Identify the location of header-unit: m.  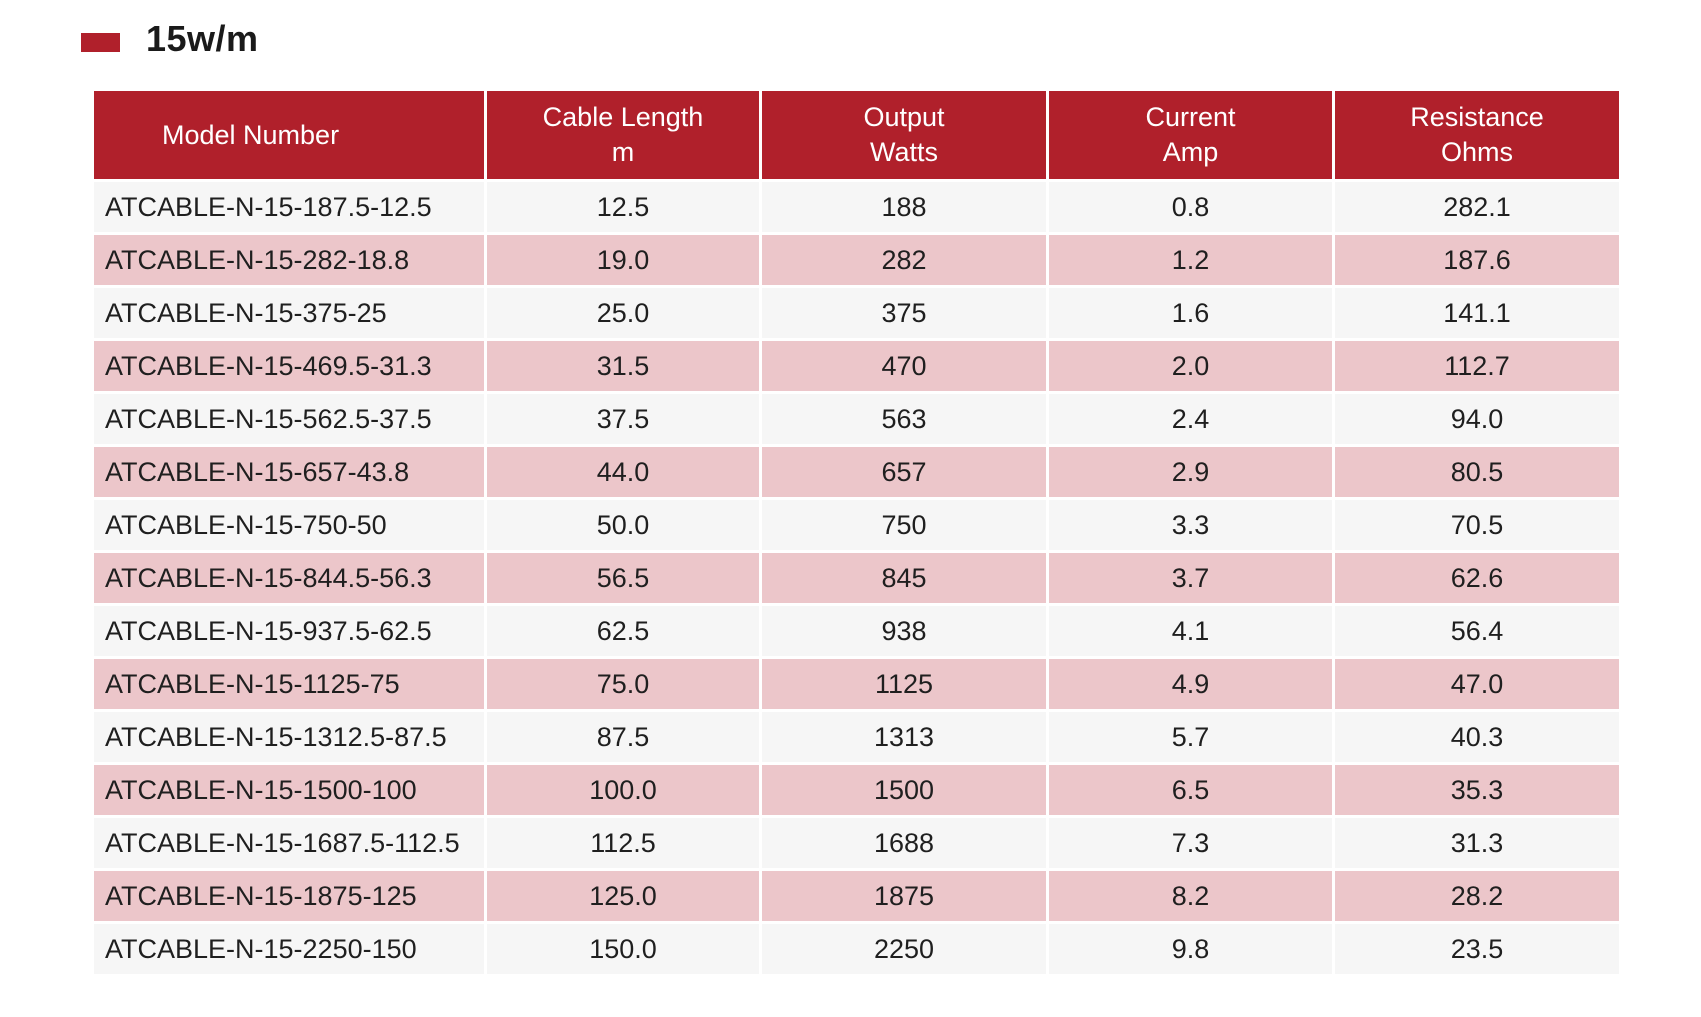
(623, 152).